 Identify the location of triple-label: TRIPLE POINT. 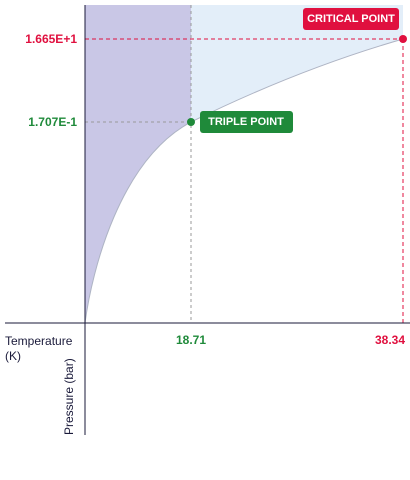
(246, 122).